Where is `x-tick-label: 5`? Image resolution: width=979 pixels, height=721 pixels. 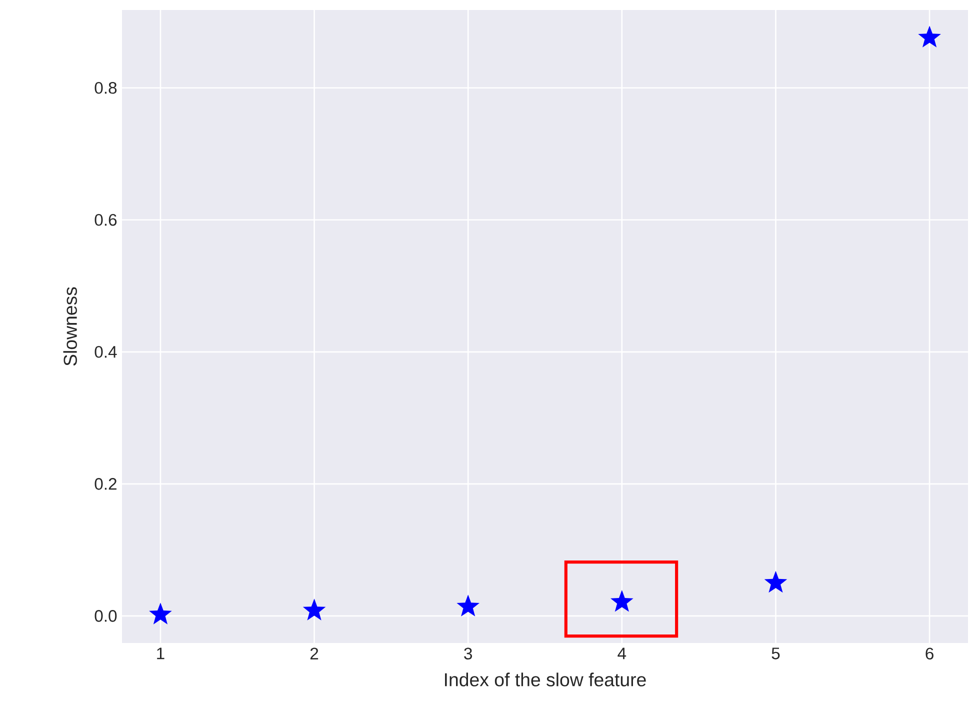 x-tick-label: 5 is located at coordinates (776, 654).